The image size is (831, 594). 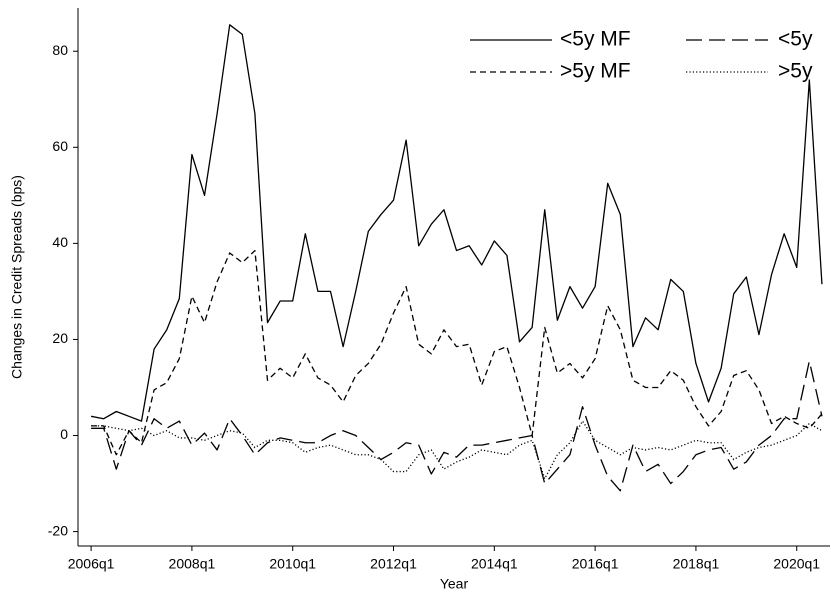 I want to click on x-tick-label: 2008q1, so click(x=192, y=564).